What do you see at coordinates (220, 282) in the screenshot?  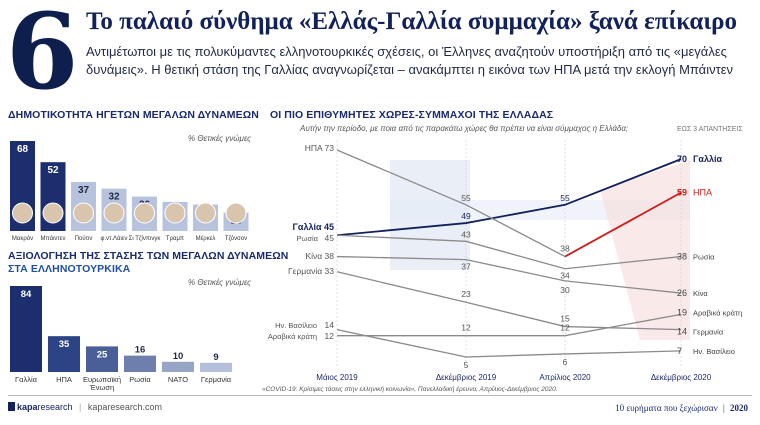 I see `stance-chart-note: % Θετικές γνώμες` at bounding box center [220, 282].